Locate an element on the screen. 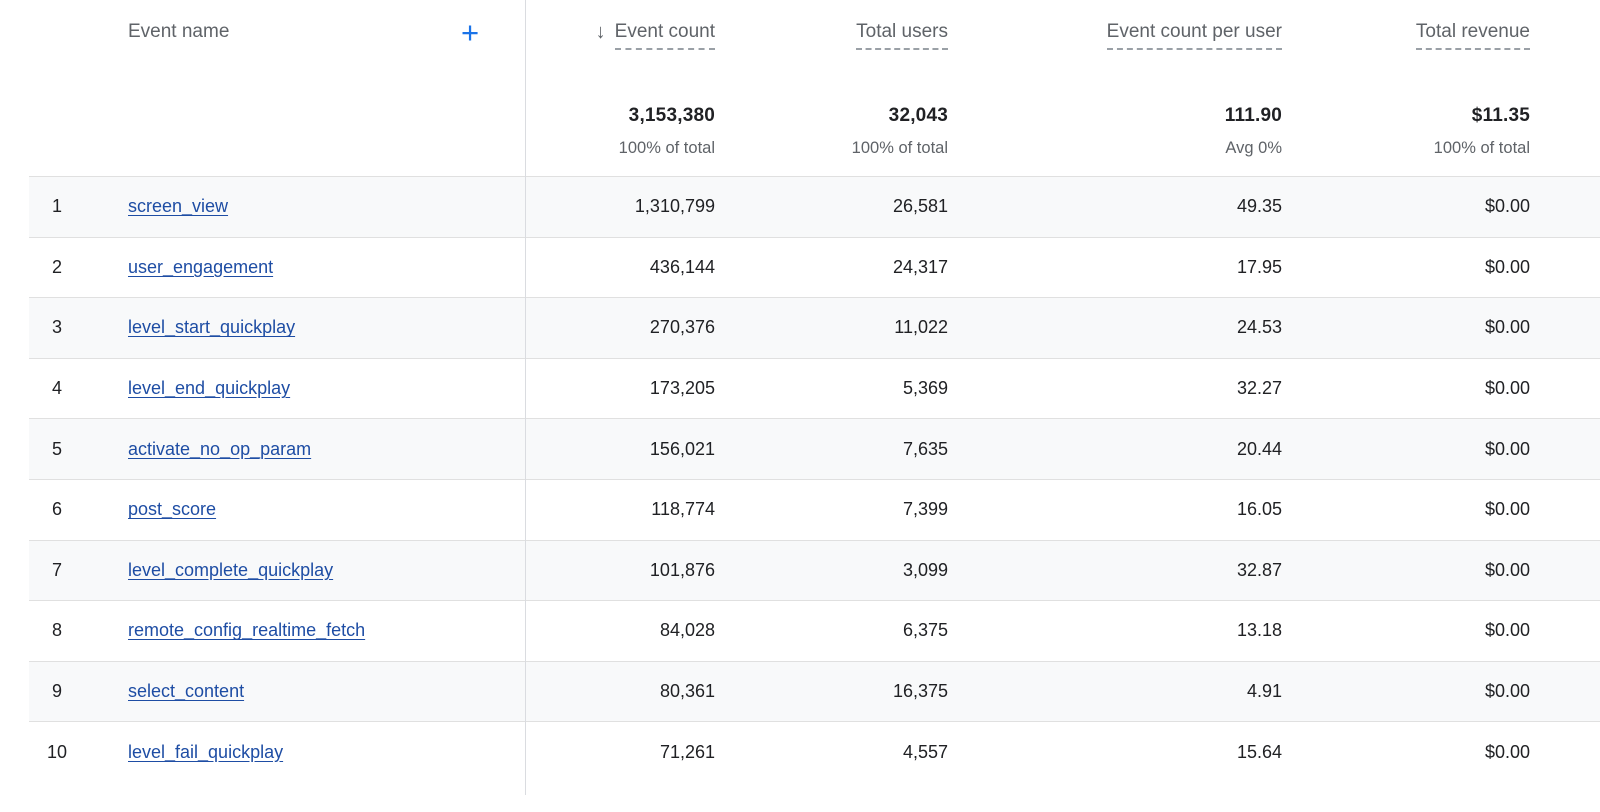 This screenshot has width=1600, height=812. sort-header-total-revenue: Total revenue is located at coordinates (1472, 35).